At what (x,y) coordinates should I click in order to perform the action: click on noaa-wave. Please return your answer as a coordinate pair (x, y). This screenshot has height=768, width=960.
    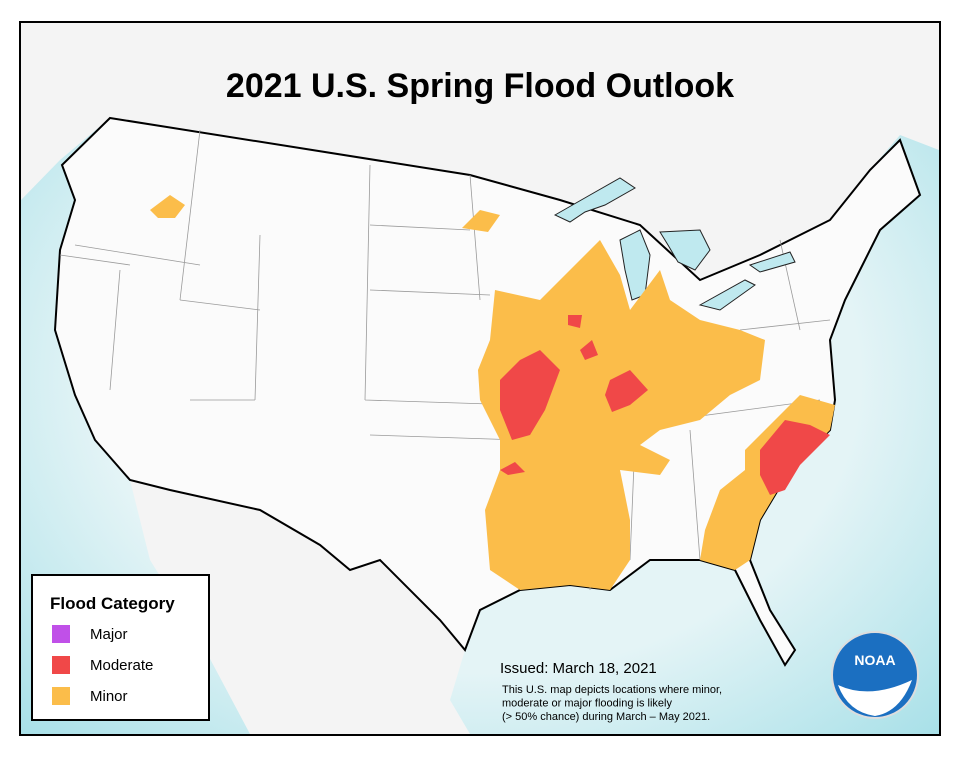
    Looking at the image, I should click on (875, 698).